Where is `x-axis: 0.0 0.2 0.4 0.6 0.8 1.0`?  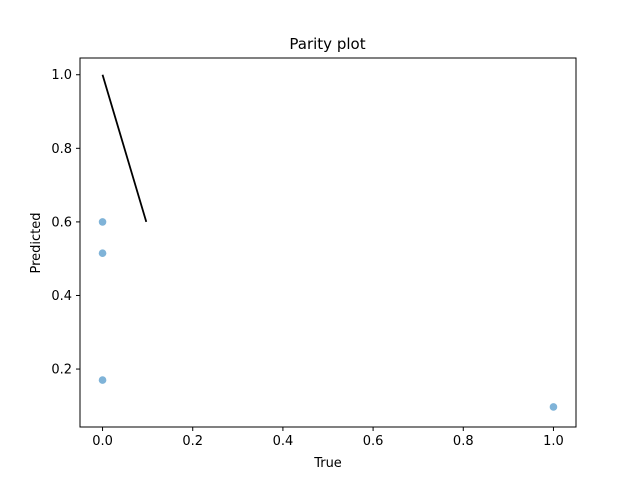 x-axis: 0.0 0.2 0.4 0.6 0.8 1.0 is located at coordinates (328, 438).